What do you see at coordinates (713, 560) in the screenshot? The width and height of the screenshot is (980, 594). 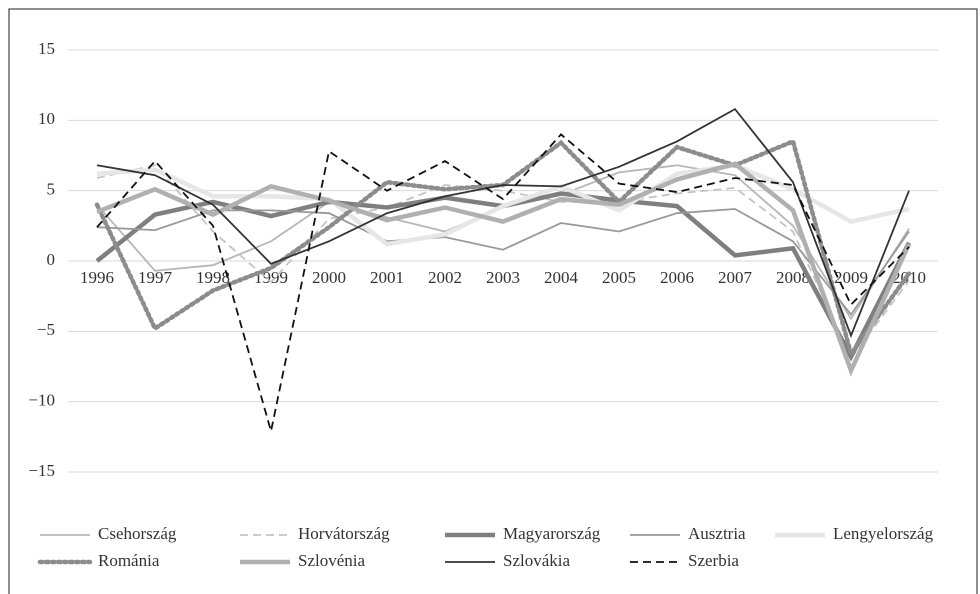 I see `legend-label: Szerbia` at bounding box center [713, 560].